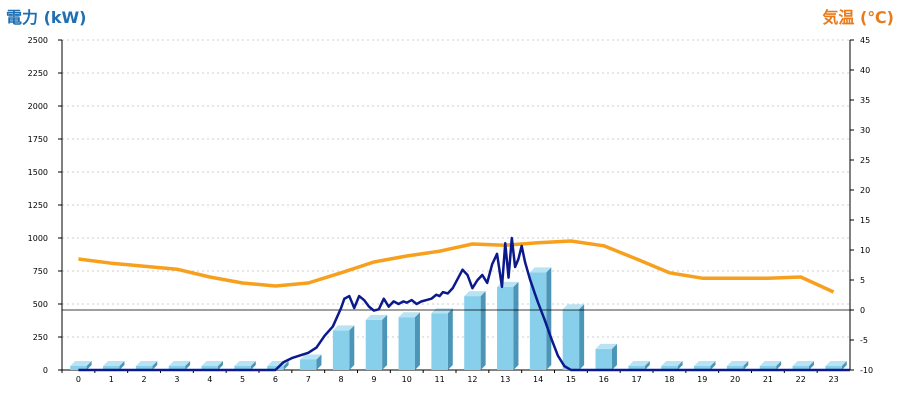 This screenshot has height=400, width=900. Describe the element at coordinates (864, 340) in the screenshot. I see `right-tick-label: -5` at that location.